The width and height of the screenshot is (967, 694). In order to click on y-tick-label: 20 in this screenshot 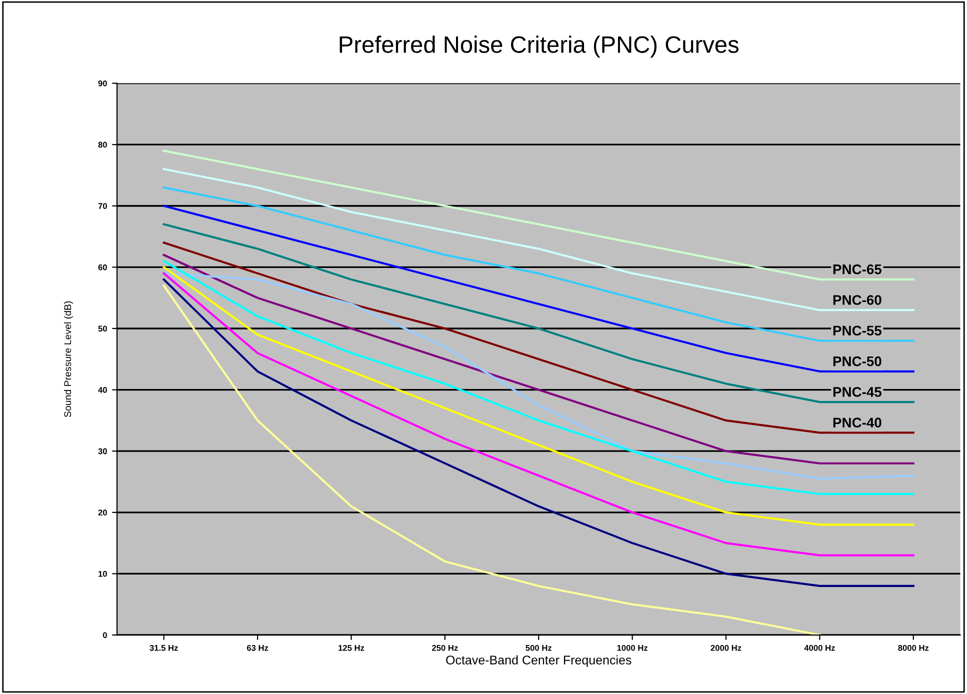, I will do `click(102, 513)`.